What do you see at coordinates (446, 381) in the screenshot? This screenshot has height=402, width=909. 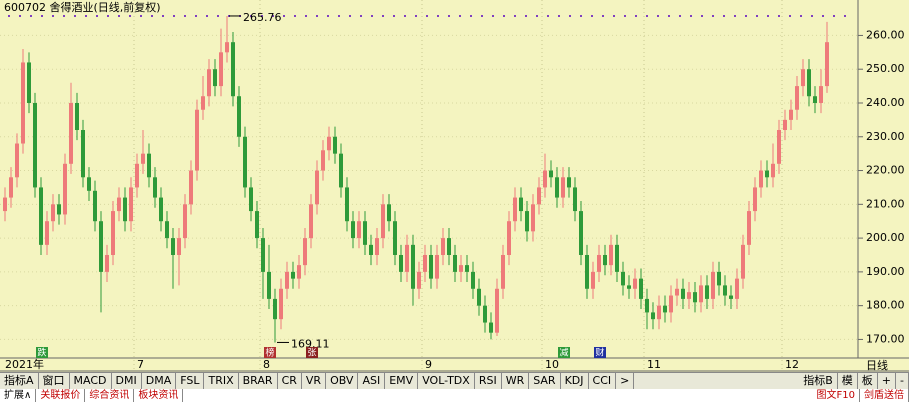 I see `tab: VOL-TDX` at bounding box center [446, 381].